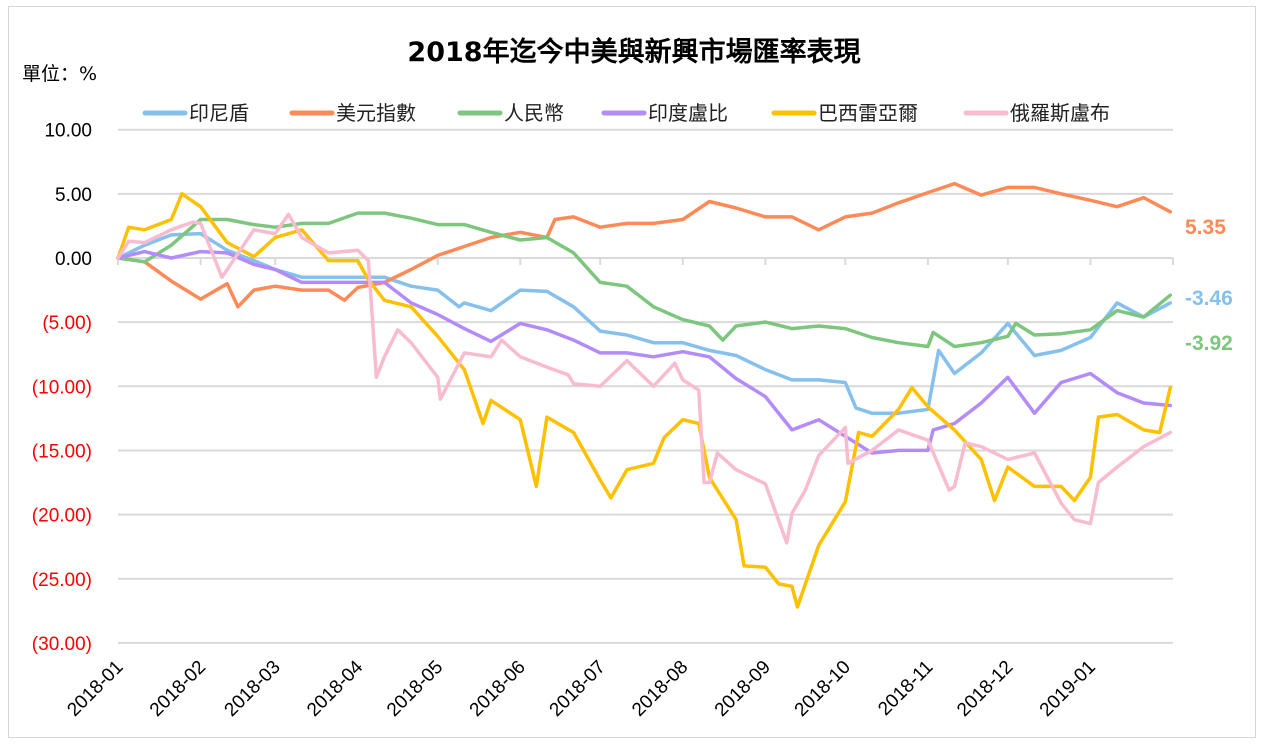  I want to click on x-tick-label: 2018-11, so click(905, 688).